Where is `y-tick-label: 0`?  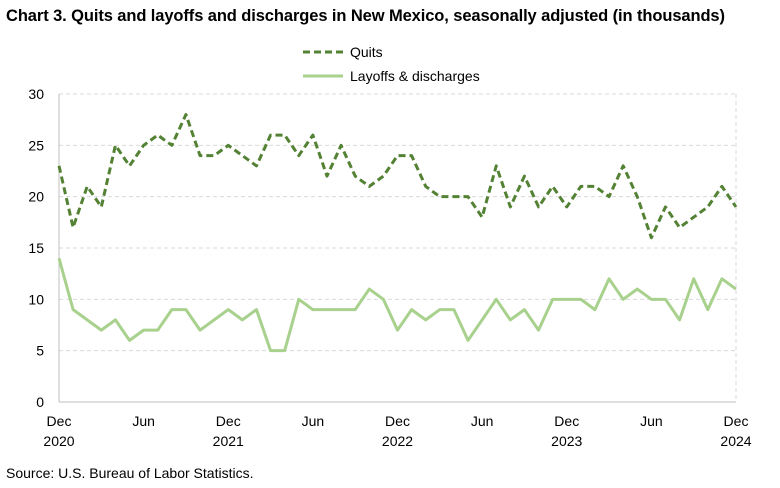
y-tick-label: 0 is located at coordinates (40, 402).